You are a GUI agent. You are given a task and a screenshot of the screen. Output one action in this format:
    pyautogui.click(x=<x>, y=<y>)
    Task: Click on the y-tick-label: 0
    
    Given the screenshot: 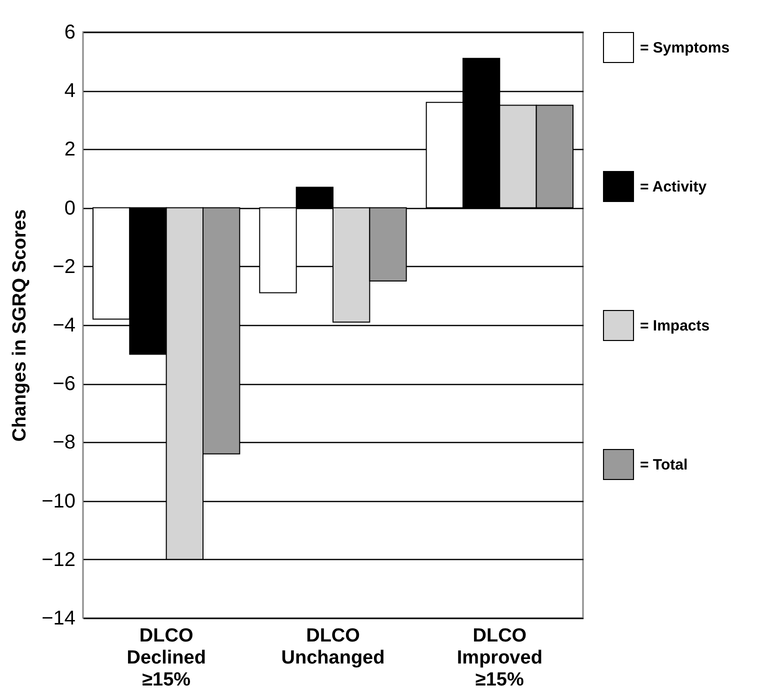 What is the action you would take?
    pyautogui.click(x=70, y=208)
    